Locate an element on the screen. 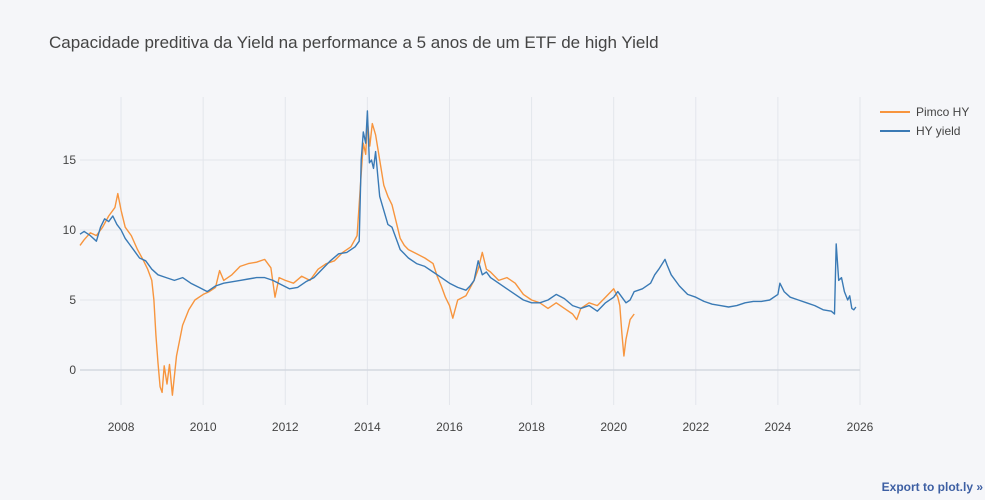 The height and width of the screenshot is (500, 985). legend-item-pimco-hy: Pimco HY is located at coordinates (924, 112).